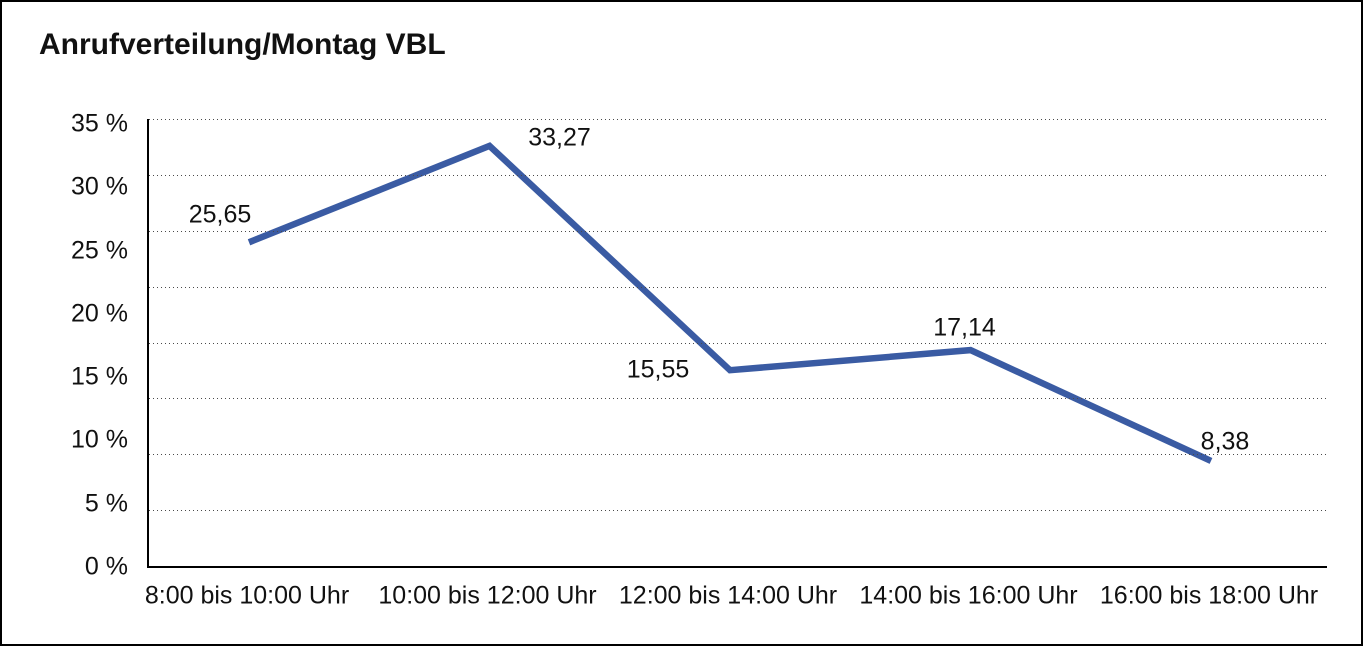 The width and height of the screenshot is (1363, 646). Describe the element at coordinates (106, 566) in the screenshot. I see `y-tick-label: 0 %` at that location.